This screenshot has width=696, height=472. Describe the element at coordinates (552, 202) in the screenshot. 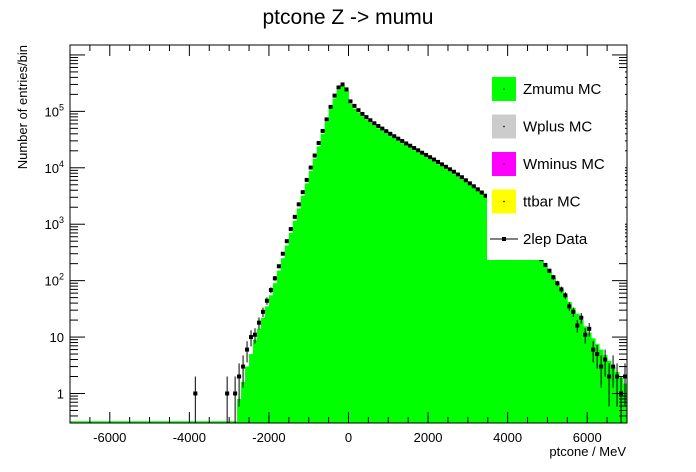

I see `legend-label: ttbar MC` at that location.